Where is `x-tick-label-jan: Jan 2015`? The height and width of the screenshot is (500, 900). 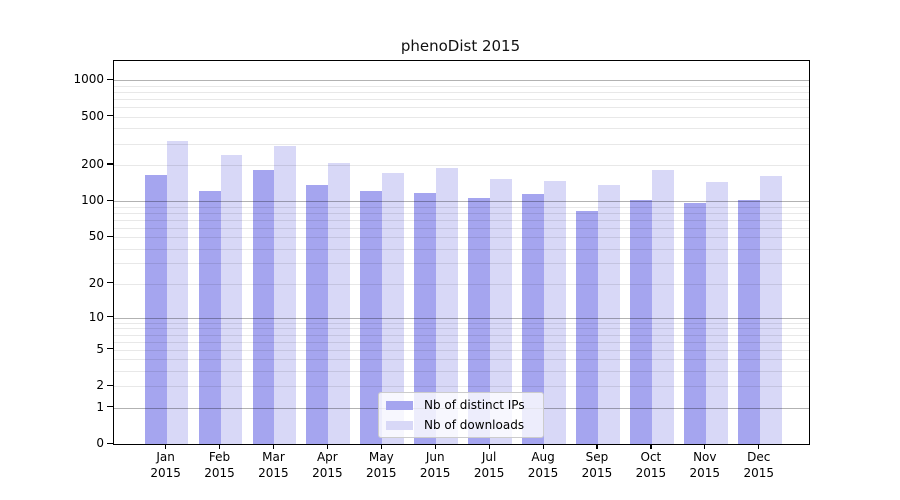
x-tick-label-jan: Jan 2015 is located at coordinates (165, 465).